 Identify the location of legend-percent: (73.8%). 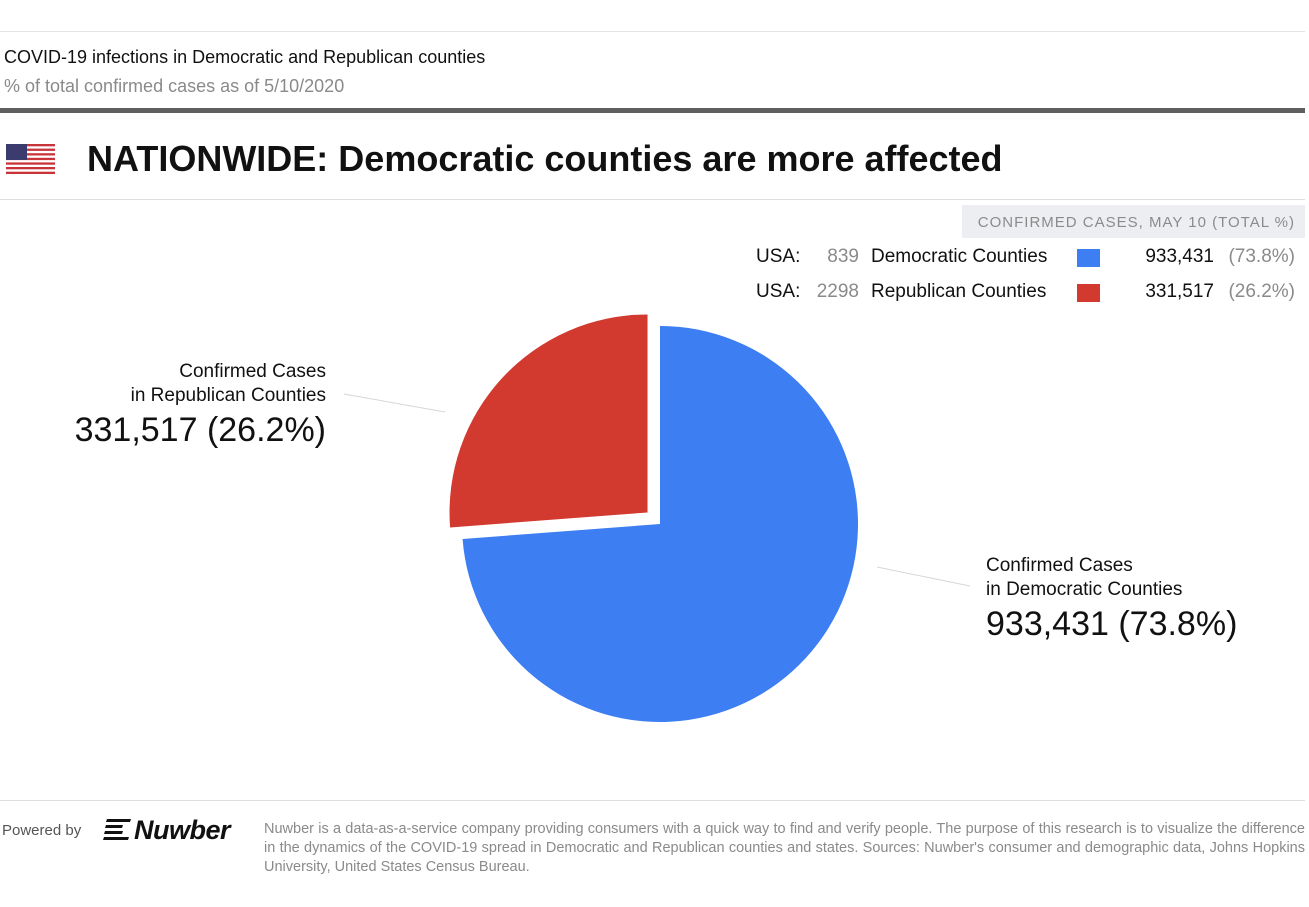
(1261, 256).